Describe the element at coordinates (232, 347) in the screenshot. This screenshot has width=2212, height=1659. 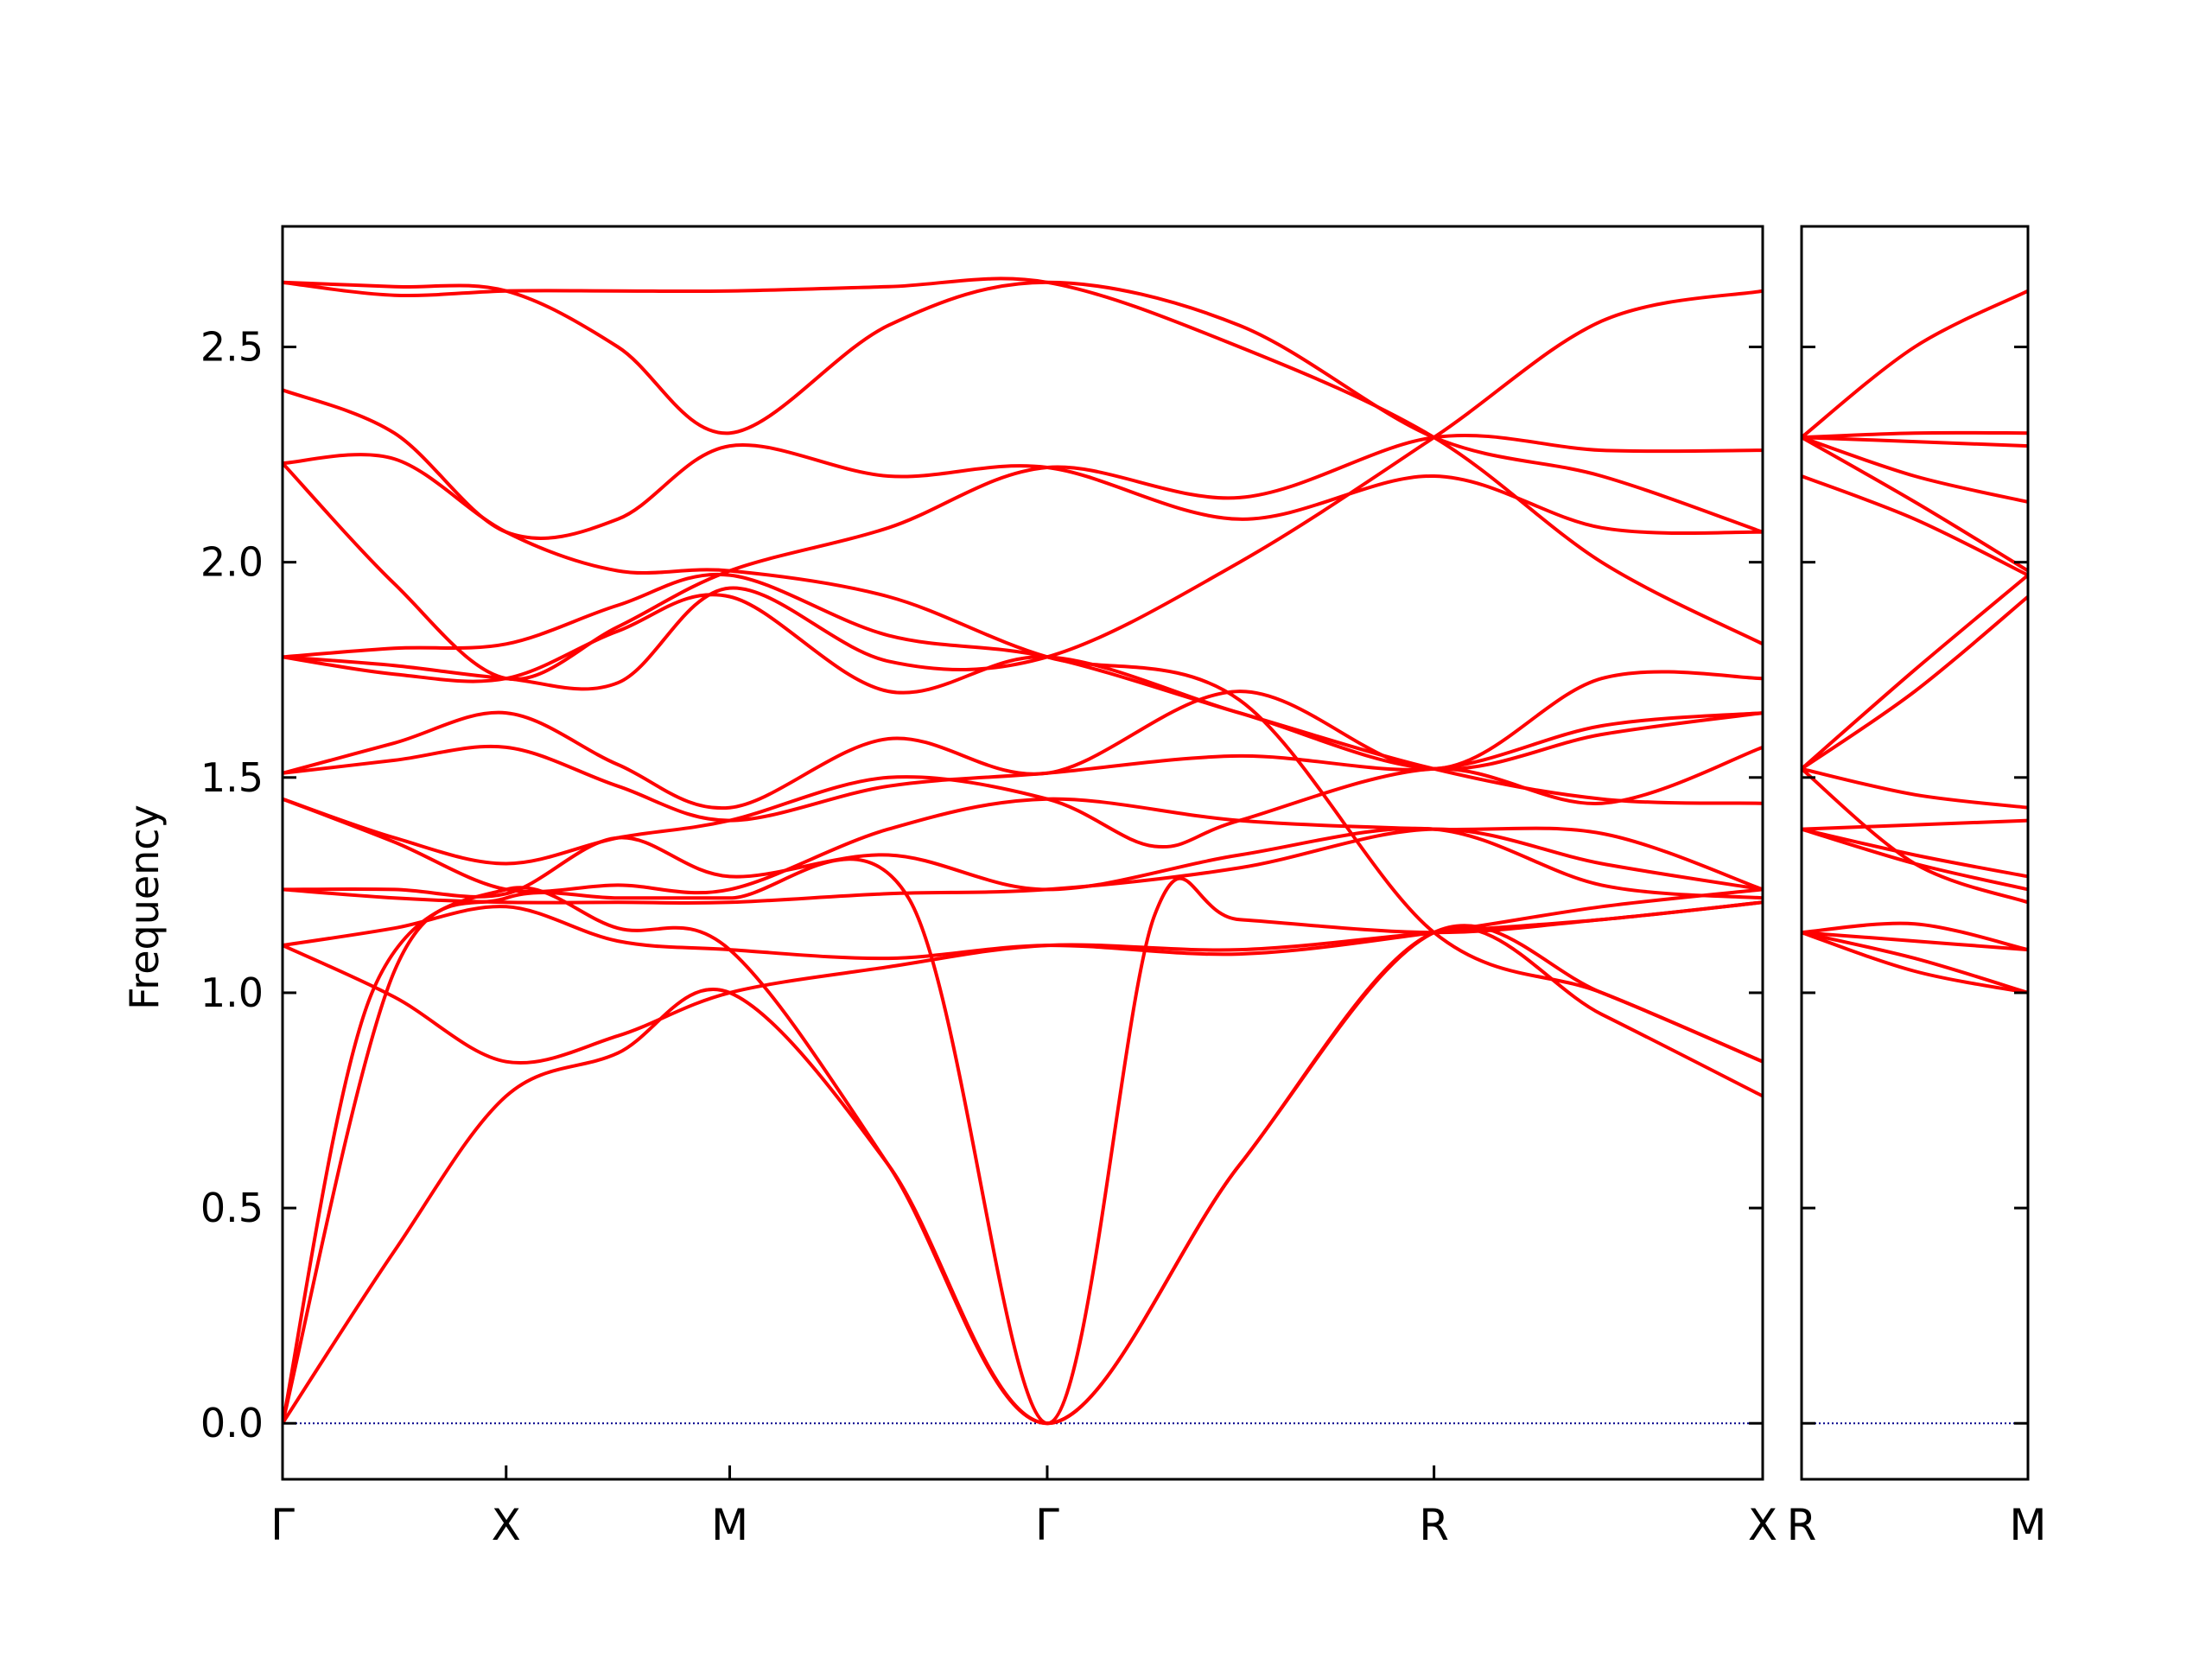
I see `y-tick-label: 2.5` at that location.